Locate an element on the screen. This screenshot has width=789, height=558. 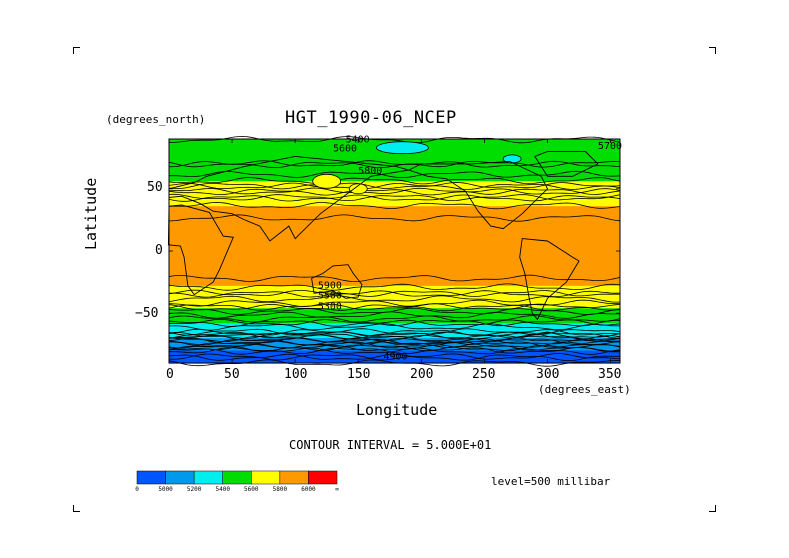
contour-label: 5600 is located at coordinates (345, 148).